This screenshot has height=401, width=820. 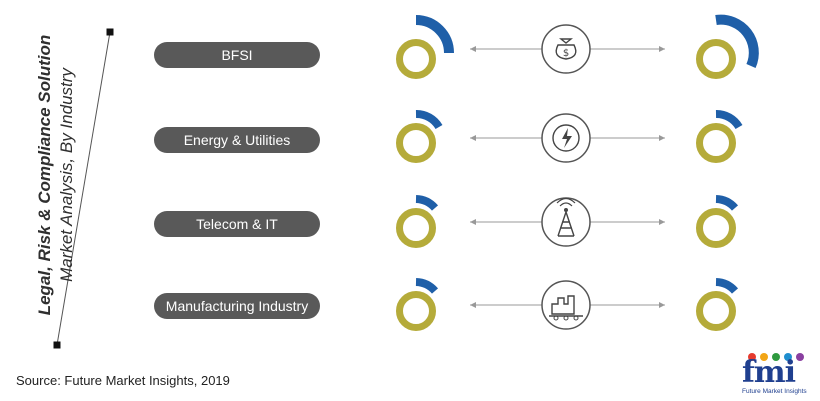 What do you see at coordinates (123, 380) in the screenshot?
I see `source-note: Source: Future Market Insights, 2019` at bounding box center [123, 380].